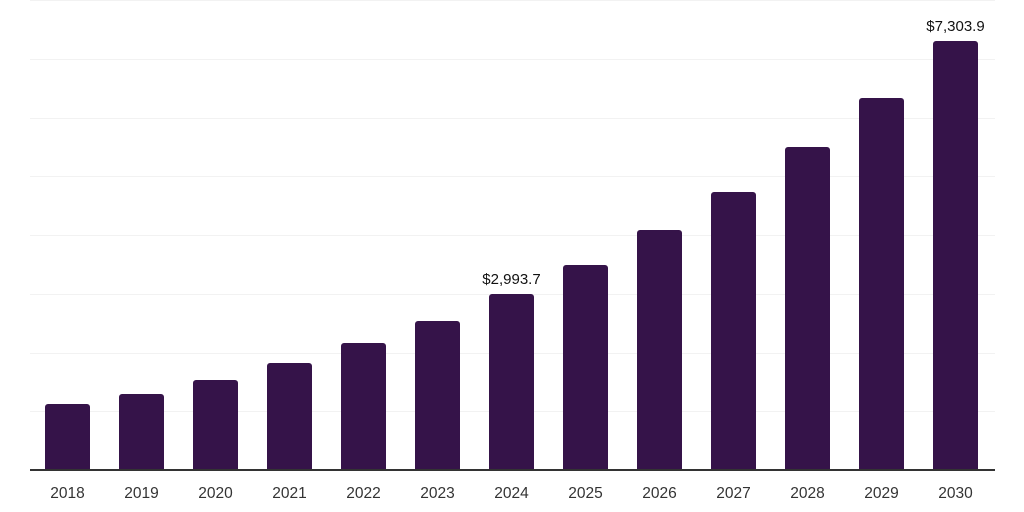 The width and height of the screenshot is (1024, 512). Describe the element at coordinates (141, 432) in the screenshot. I see `bar-2019` at that location.